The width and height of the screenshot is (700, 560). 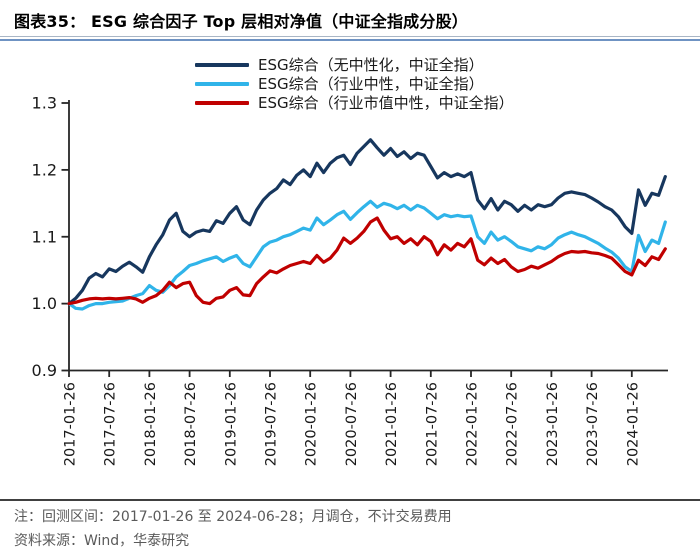 What do you see at coordinates (513, 424) in the screenshot?
I see `svg-text: 2022-07-26` at bounding box center [513, 424].